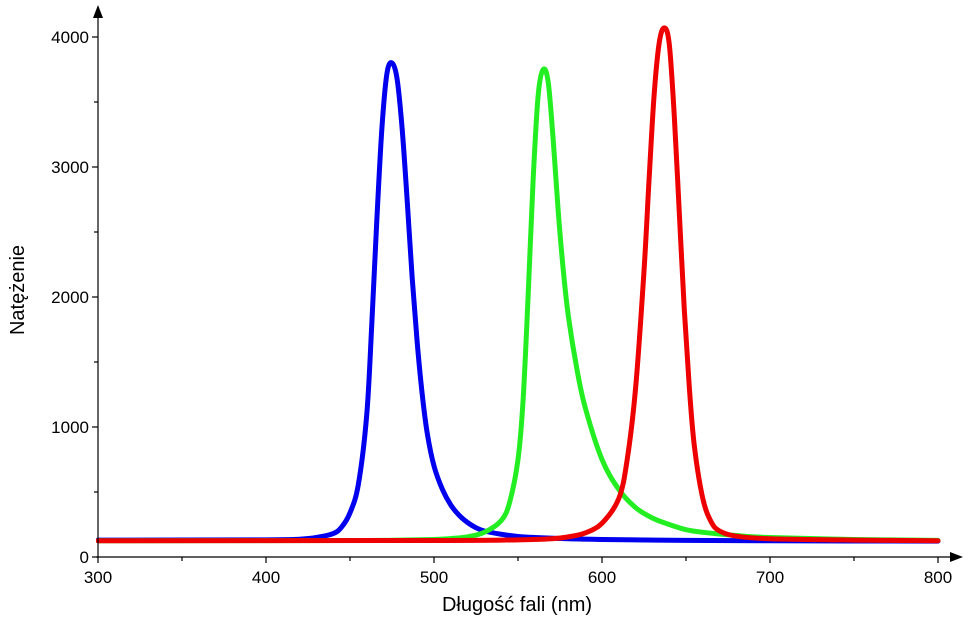 This screenshot has width=970, height=634. I want to click on y-axis-arrow-icon, so click(98, 11).